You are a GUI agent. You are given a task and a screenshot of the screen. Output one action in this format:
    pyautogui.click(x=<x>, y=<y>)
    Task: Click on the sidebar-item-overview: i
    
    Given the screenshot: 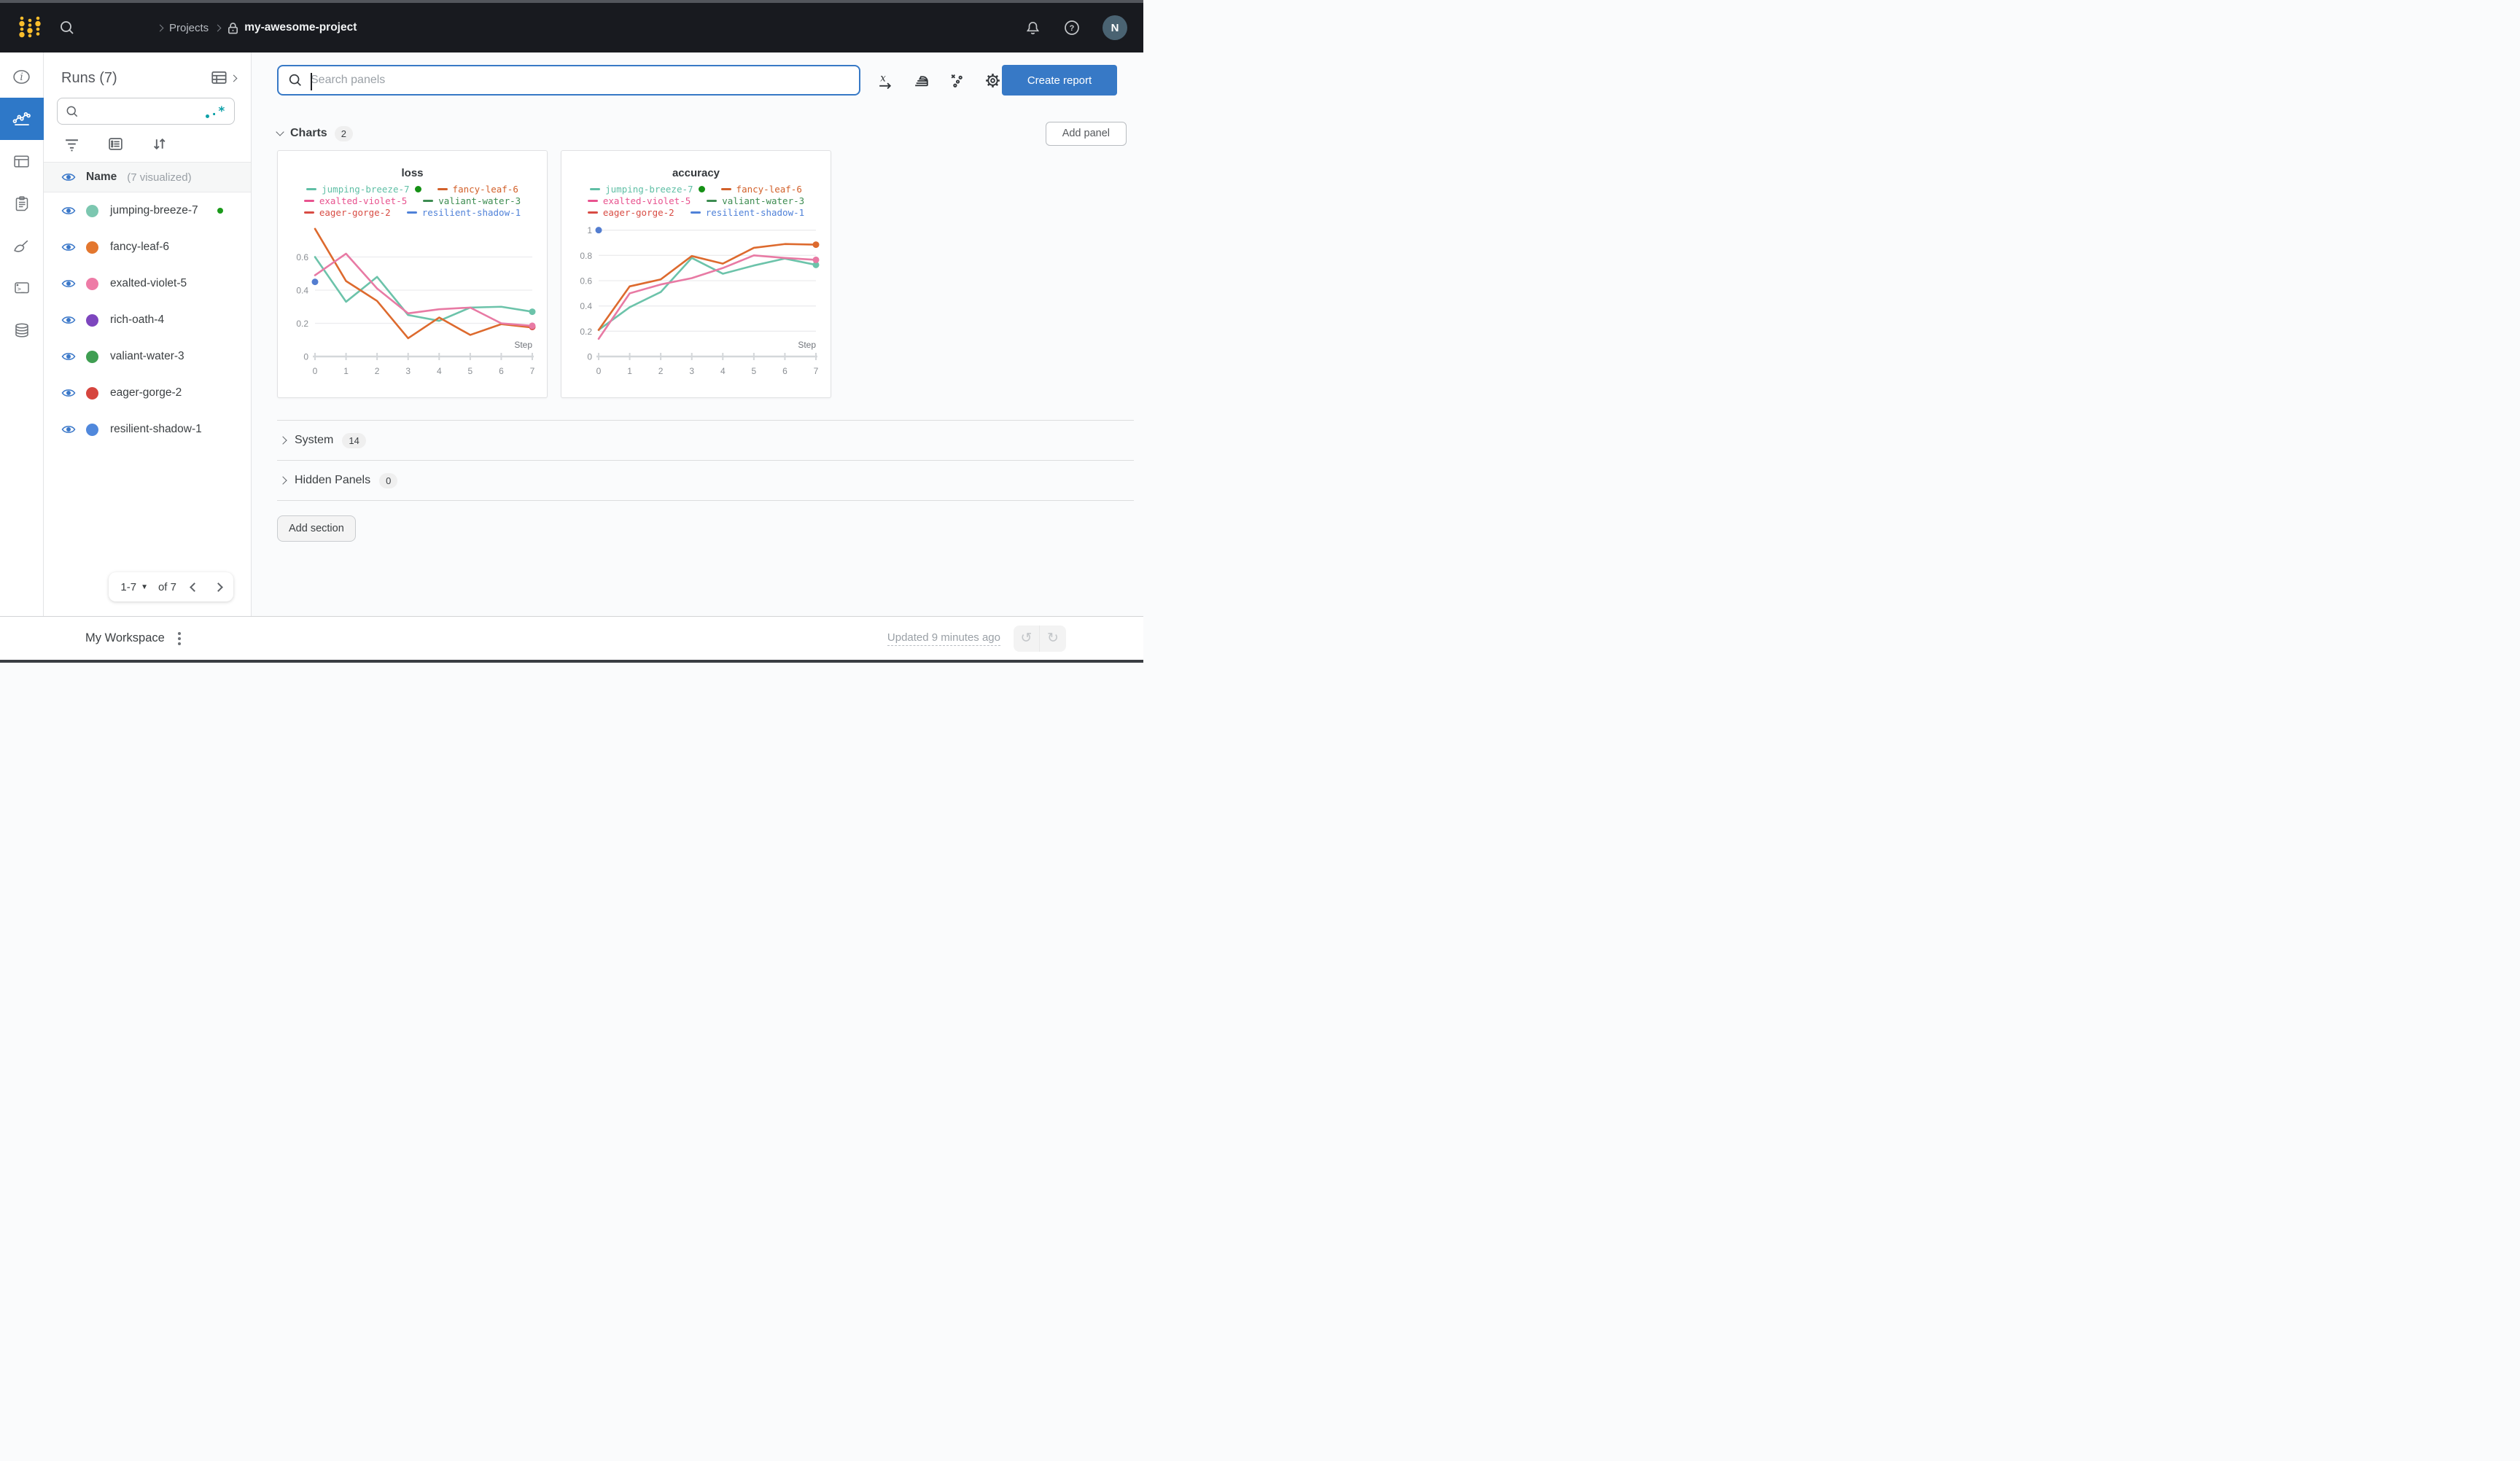 What is the action you would take?
    pyautogui.click(x=22, y=76)
    